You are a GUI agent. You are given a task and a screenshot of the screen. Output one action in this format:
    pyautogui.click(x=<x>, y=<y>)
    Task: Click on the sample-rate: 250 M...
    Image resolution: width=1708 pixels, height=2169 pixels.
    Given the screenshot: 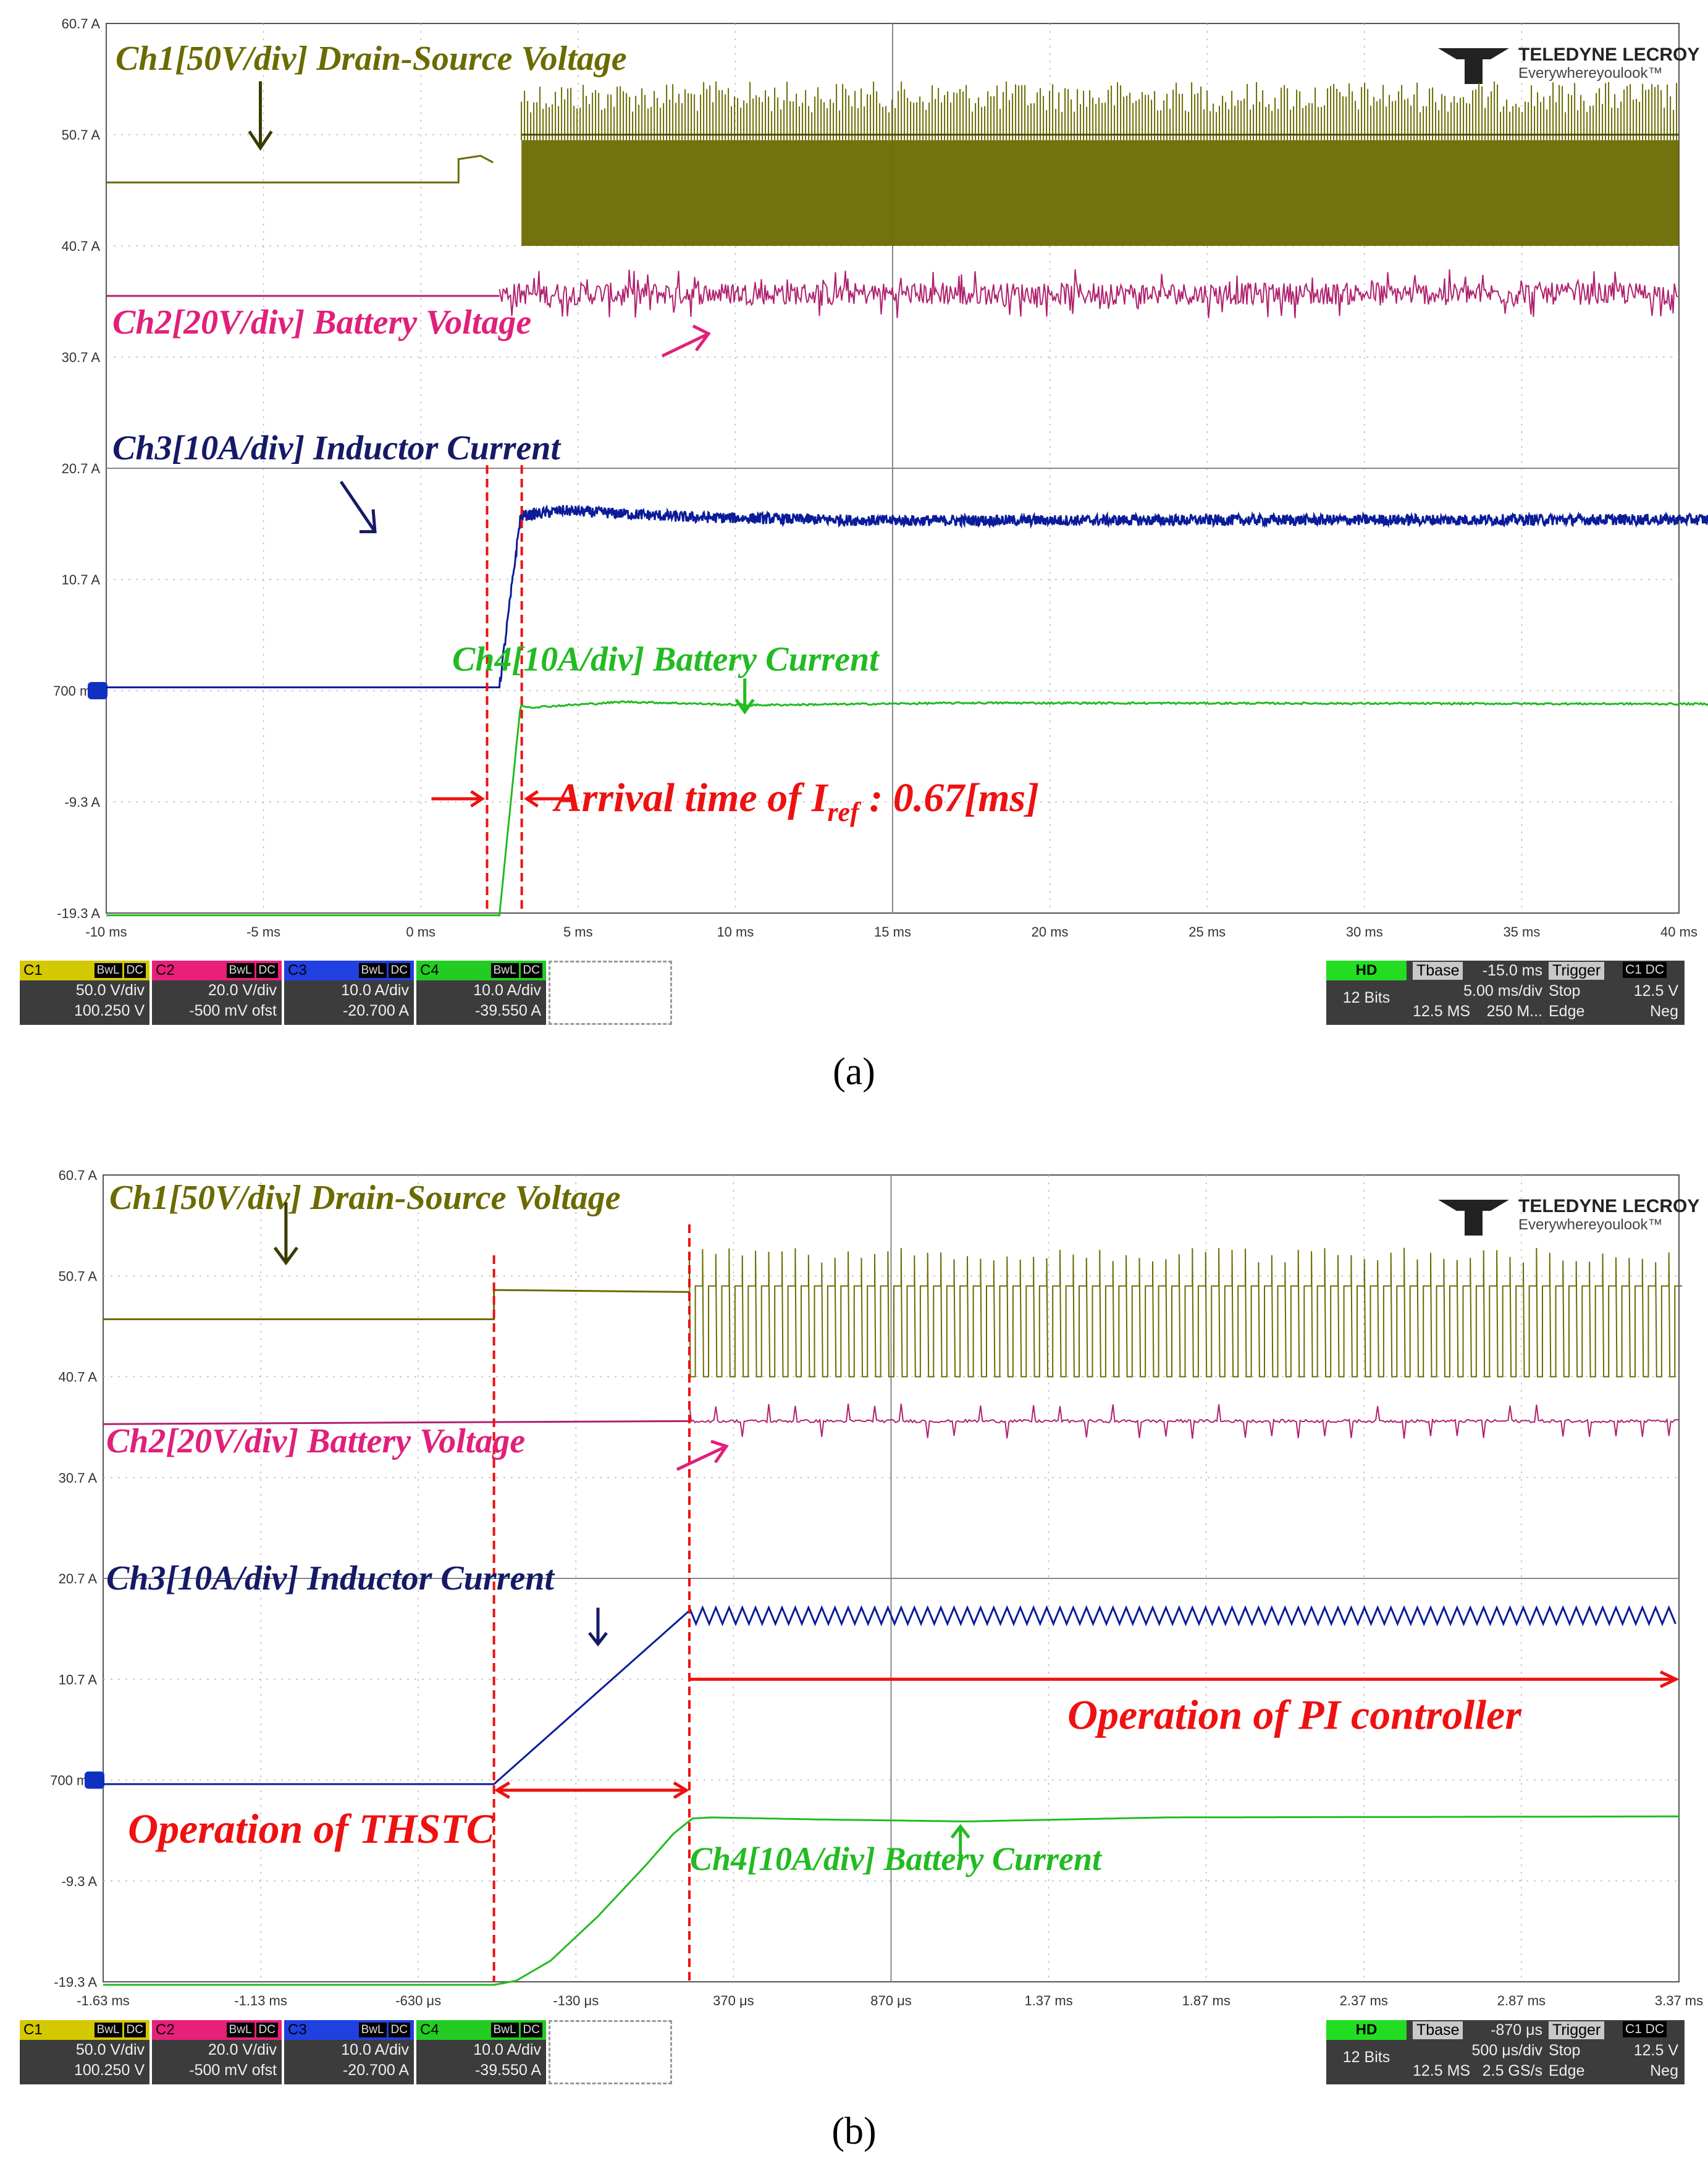 What is the action you would take?
    pyautogui.click(x=1514, y=1011)
    